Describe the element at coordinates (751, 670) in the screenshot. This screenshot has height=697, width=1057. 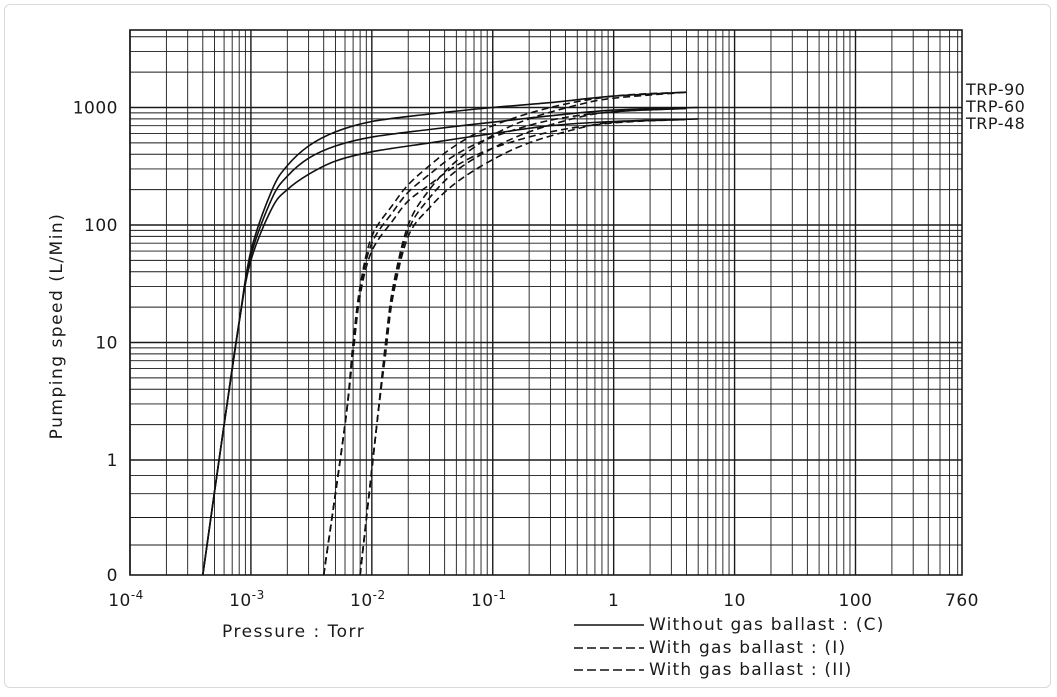
I see `legend-label: With gas ballast : (II)` at that location.